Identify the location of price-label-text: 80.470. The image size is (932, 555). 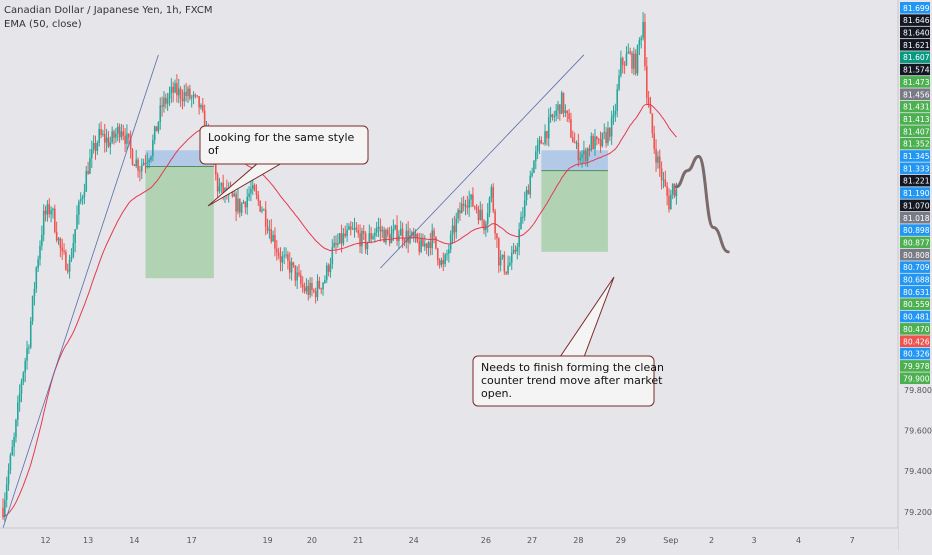
(916, 329).